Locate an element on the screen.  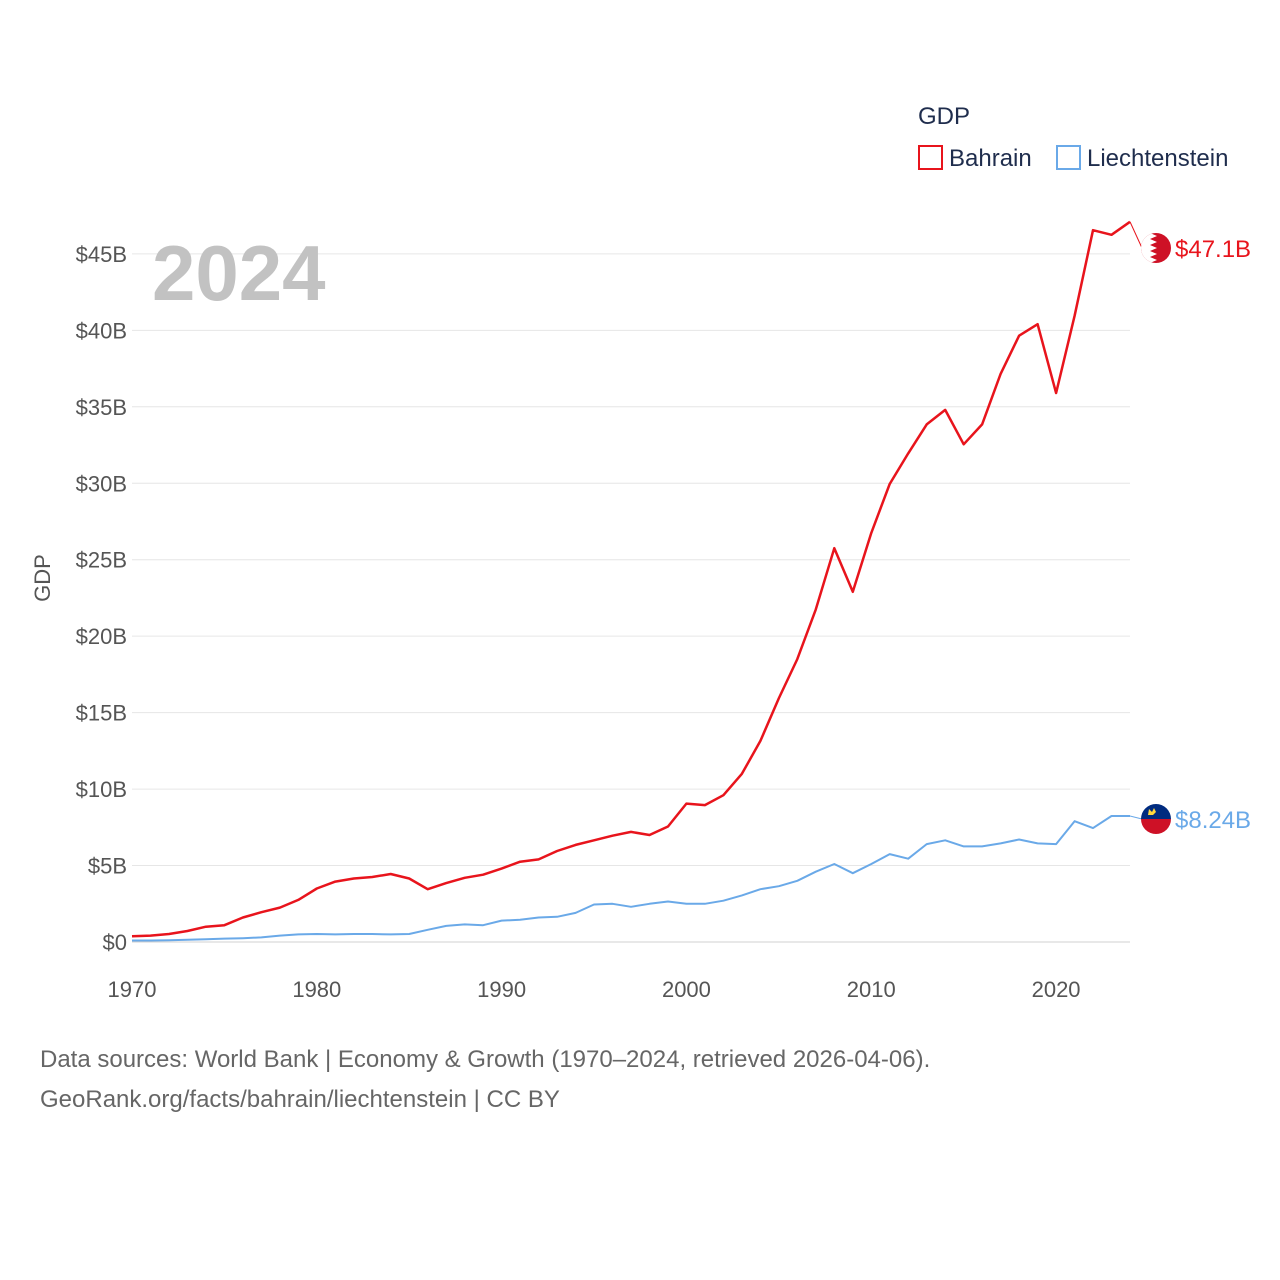
x-tick-label: 2000 is located at coordinates (686, 989).